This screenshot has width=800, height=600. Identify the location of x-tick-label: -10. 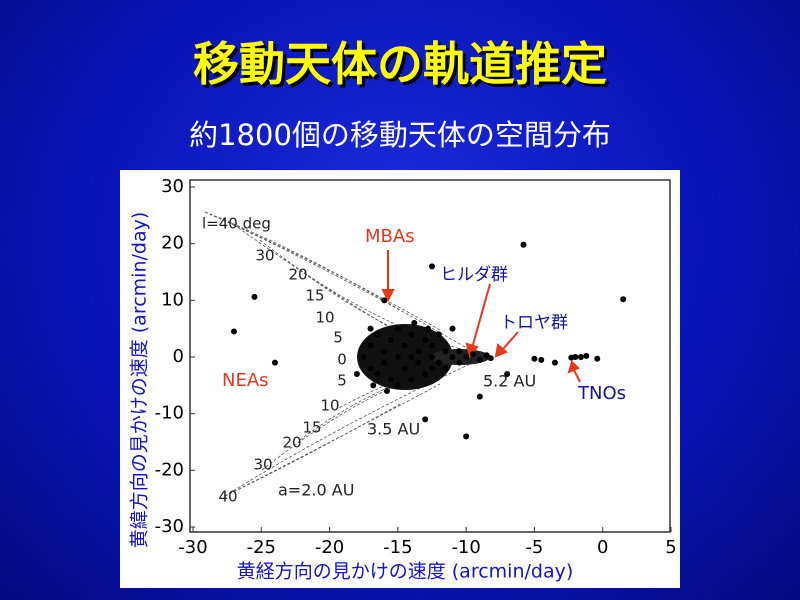
(465, 547).